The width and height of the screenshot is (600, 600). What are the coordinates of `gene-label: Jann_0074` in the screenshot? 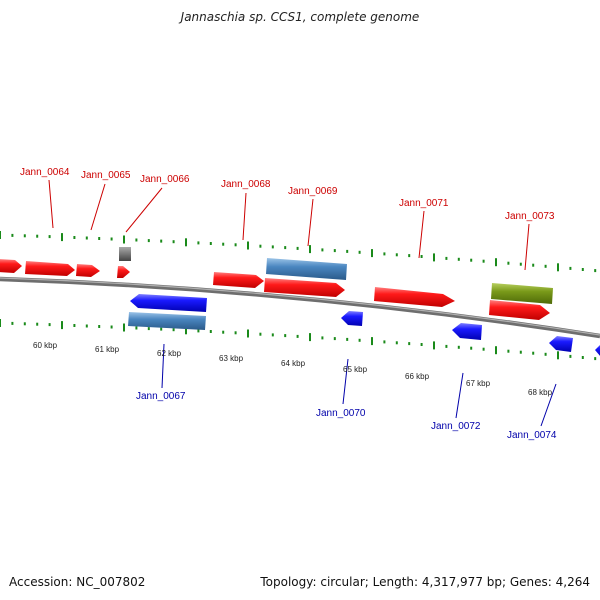 It's located at (532, 435).